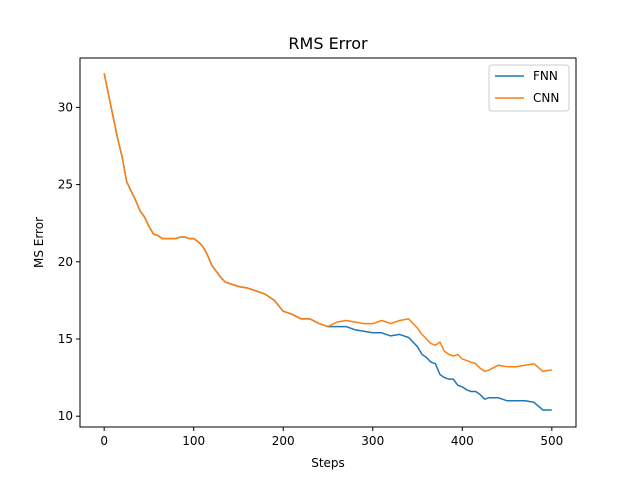  What do you see at coordinates (65, 416) in the screenshot?
I see `y-tick-label: 10` at bounding box center [65, 416].